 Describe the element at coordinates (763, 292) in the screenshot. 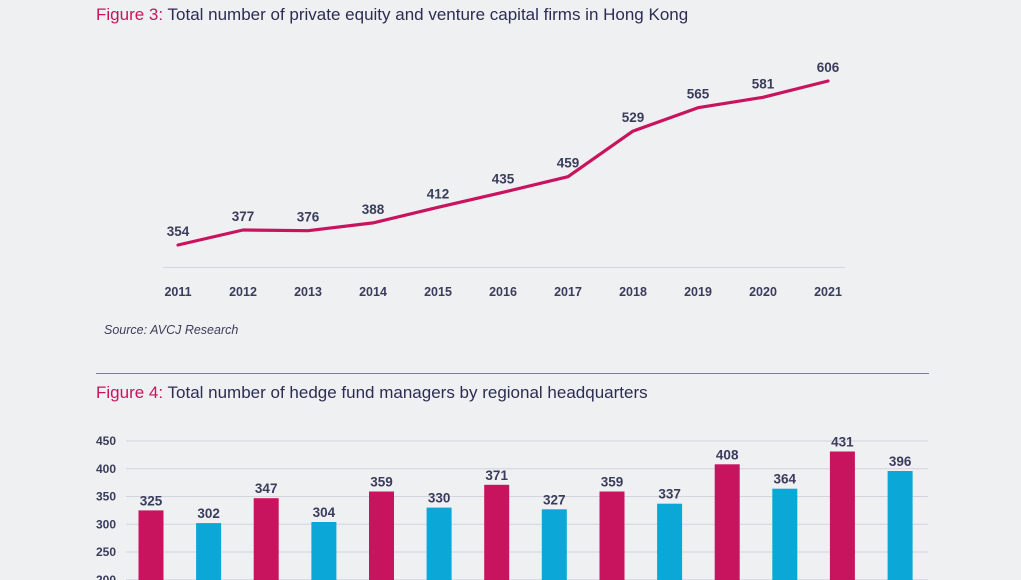

I see `x-tick-label: 2020` at that location.